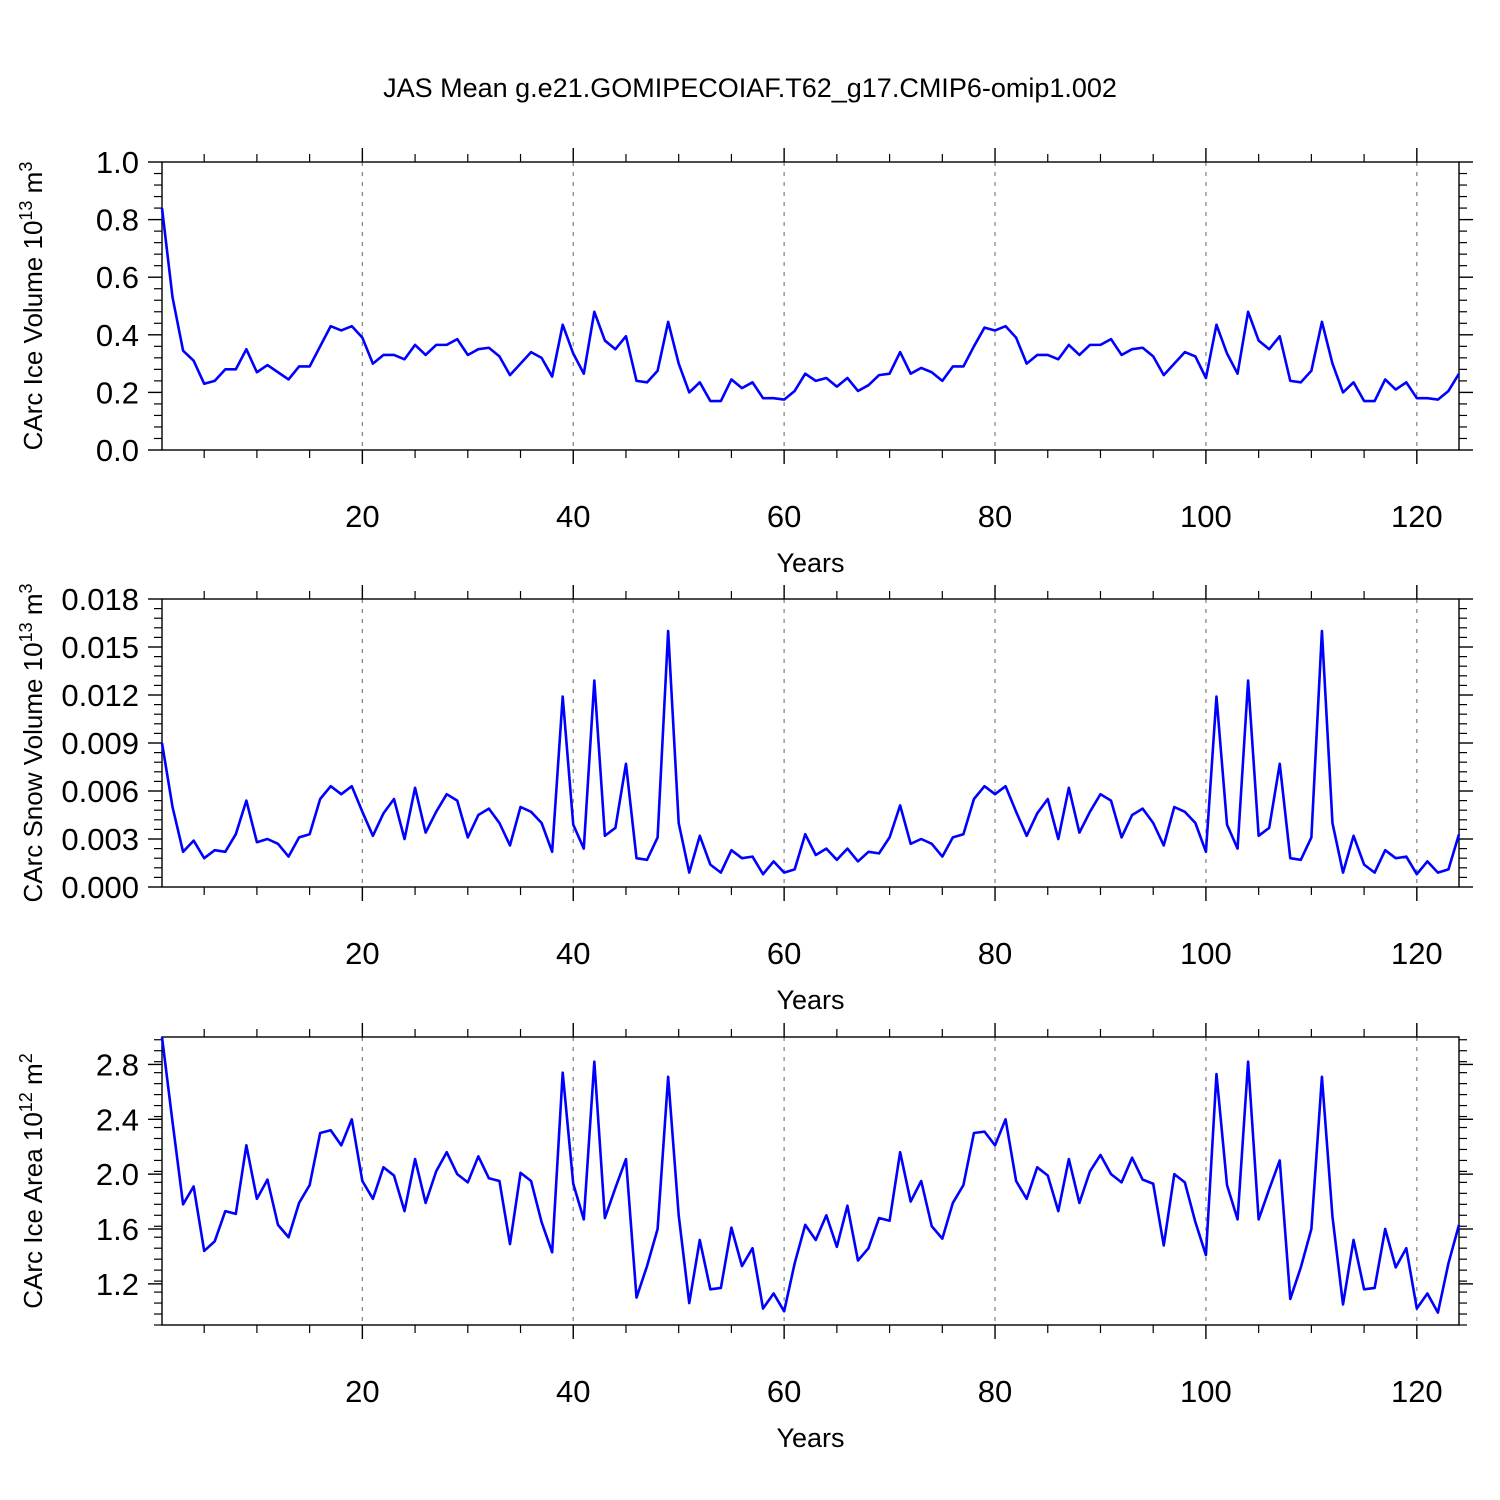 The width and height of the screenshot is (1500, 1500). I want to click on y-axis-label-text: CArc Snow Volume 10, so click(33, 772).